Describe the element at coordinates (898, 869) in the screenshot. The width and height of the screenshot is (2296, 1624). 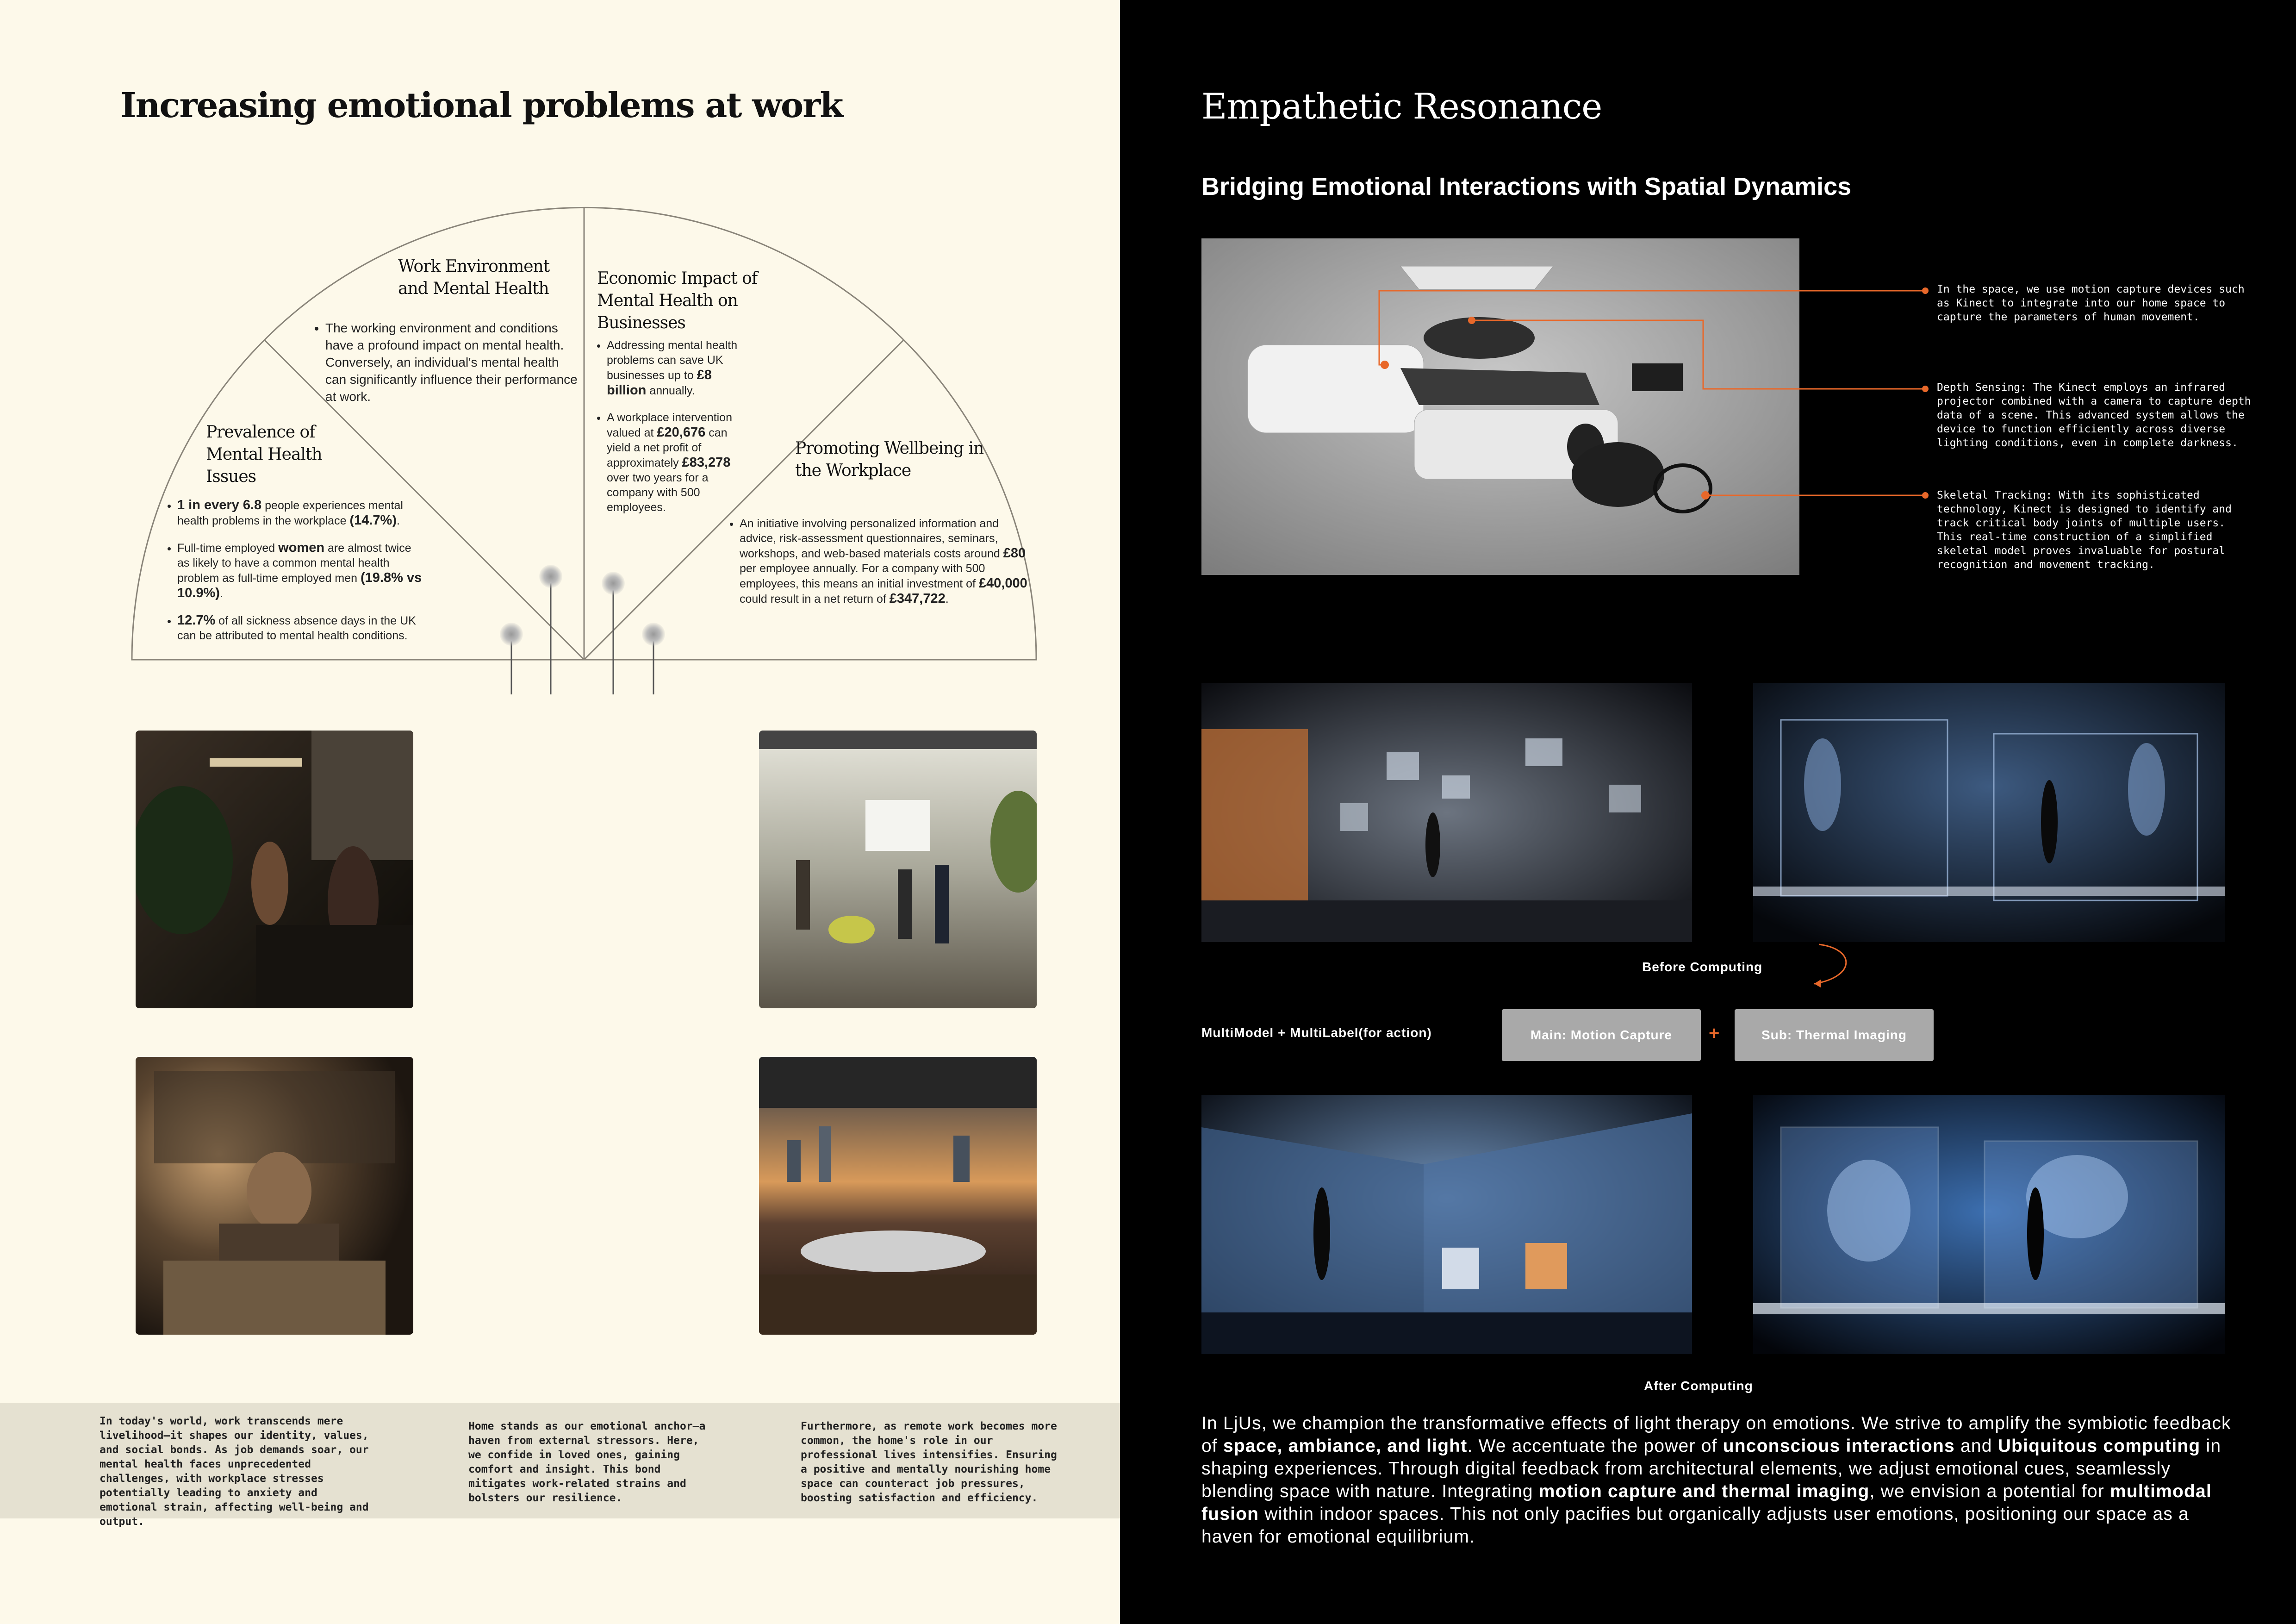
I see `photo-open-office` at that location.